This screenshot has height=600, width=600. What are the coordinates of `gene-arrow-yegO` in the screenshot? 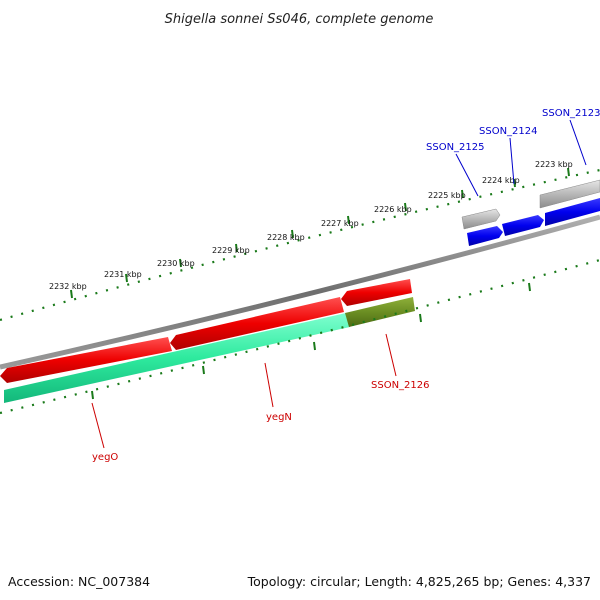 It's located at (86, 360).